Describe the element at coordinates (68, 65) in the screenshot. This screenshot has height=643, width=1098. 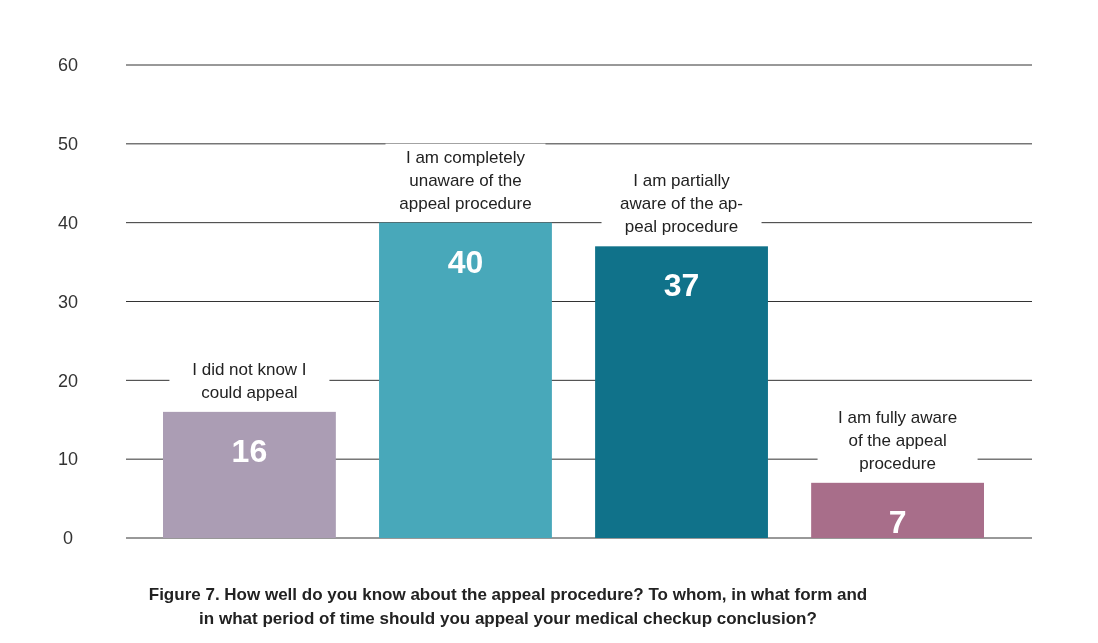
I see `y-tick-label: 60` at that location.